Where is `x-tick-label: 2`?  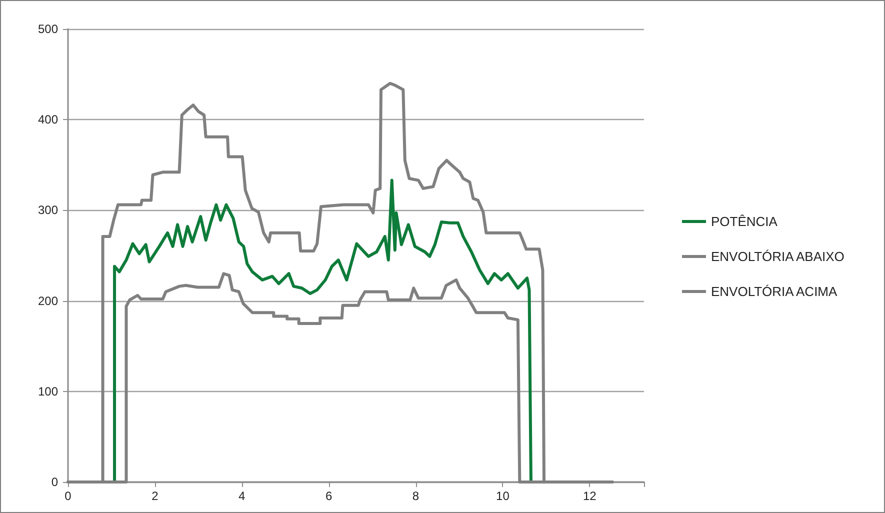
x-tick-label: 2 is located at coordinates (155, 496).